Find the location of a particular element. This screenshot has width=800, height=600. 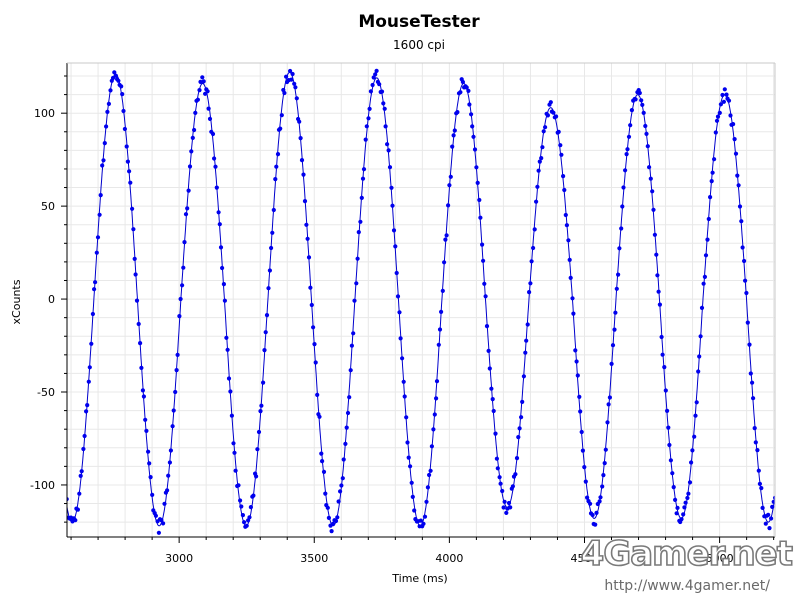

y-tick-label: 50 is located at coordinates (48, 206).